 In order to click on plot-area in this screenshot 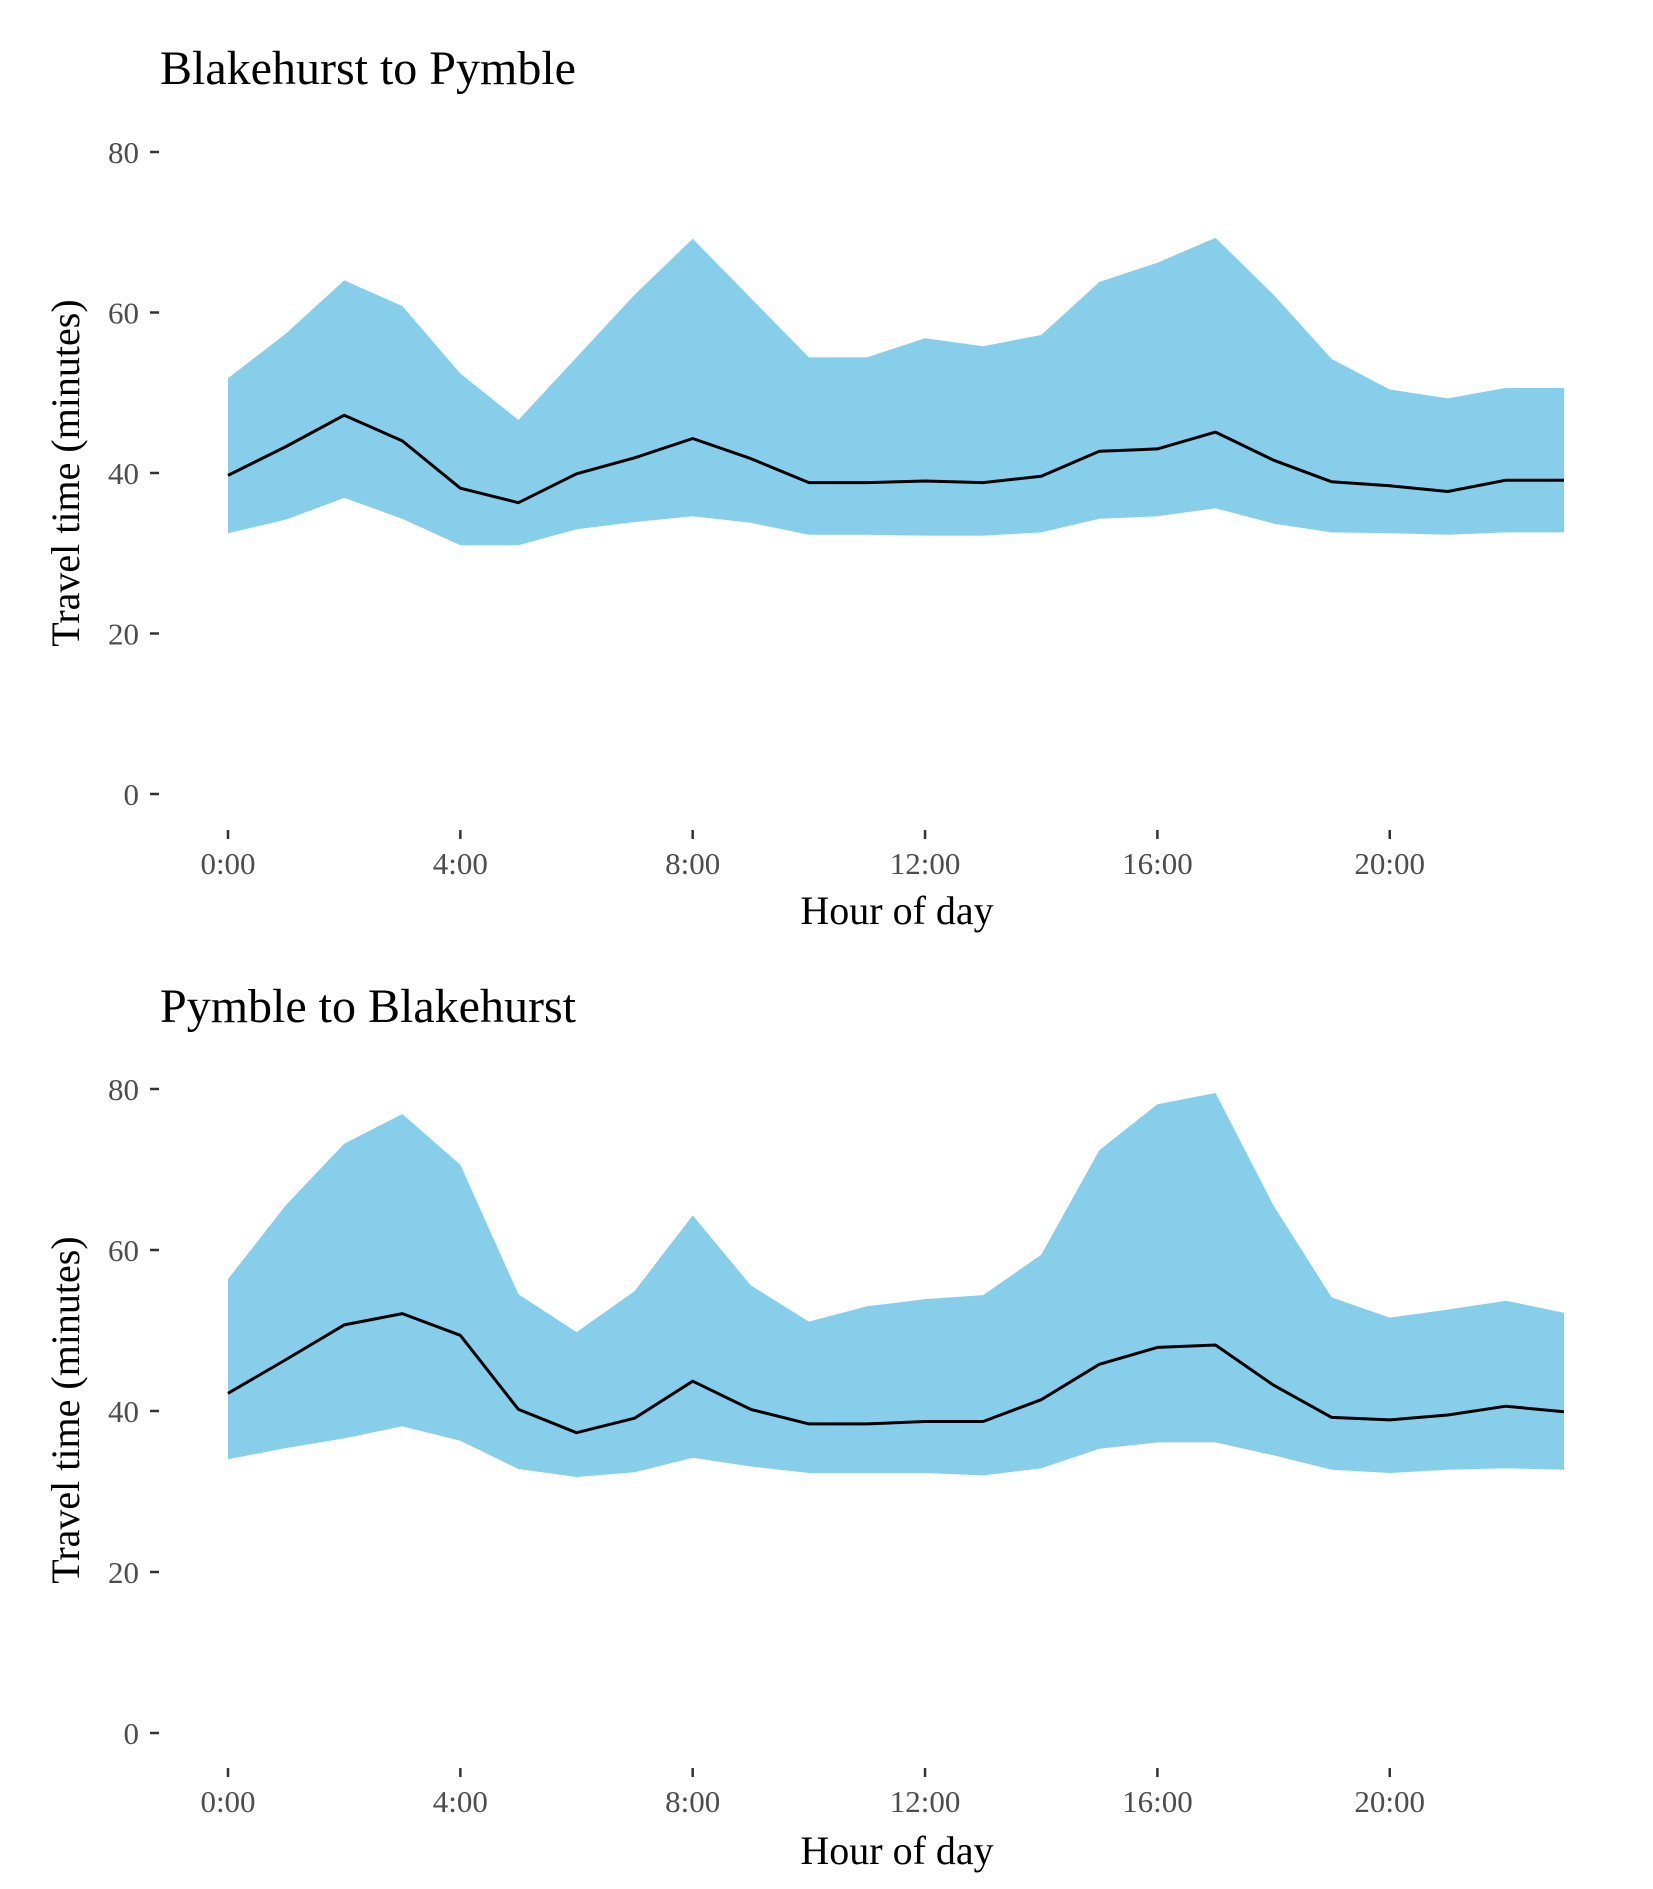, I will do `click(895, 391)`.